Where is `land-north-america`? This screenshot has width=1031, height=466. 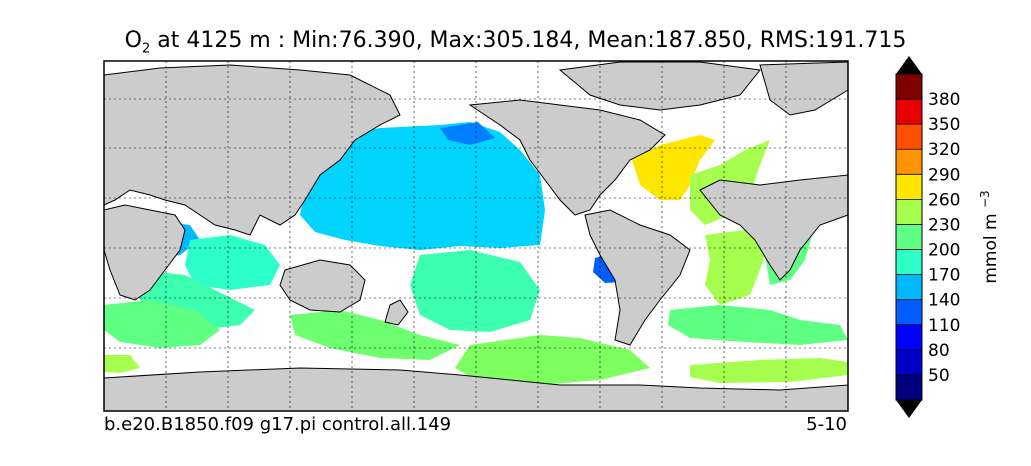
land-north-america is located at coordinates (567, 157).